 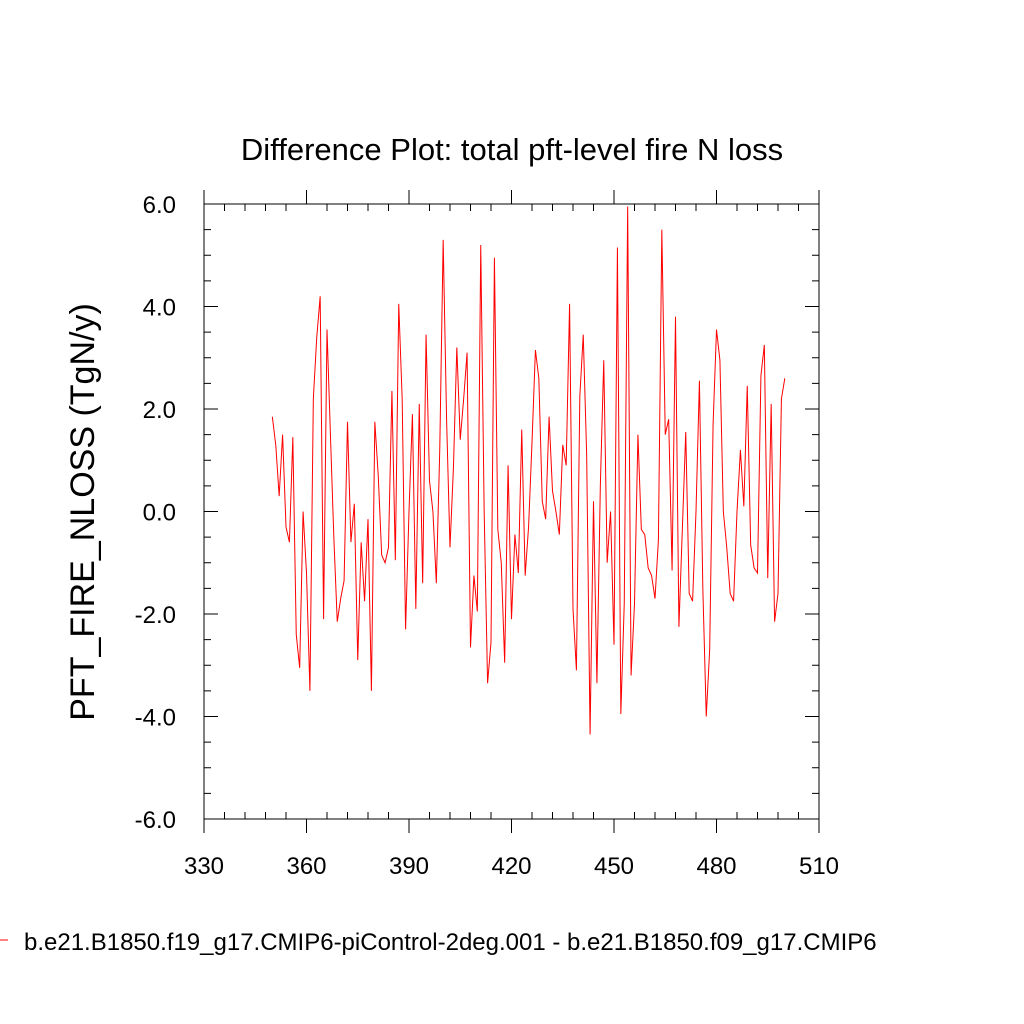 What do you see at coordinates (306, 866) in the screenshot?
I see `x-tick-label: 360` at bounding box center [306, 866].